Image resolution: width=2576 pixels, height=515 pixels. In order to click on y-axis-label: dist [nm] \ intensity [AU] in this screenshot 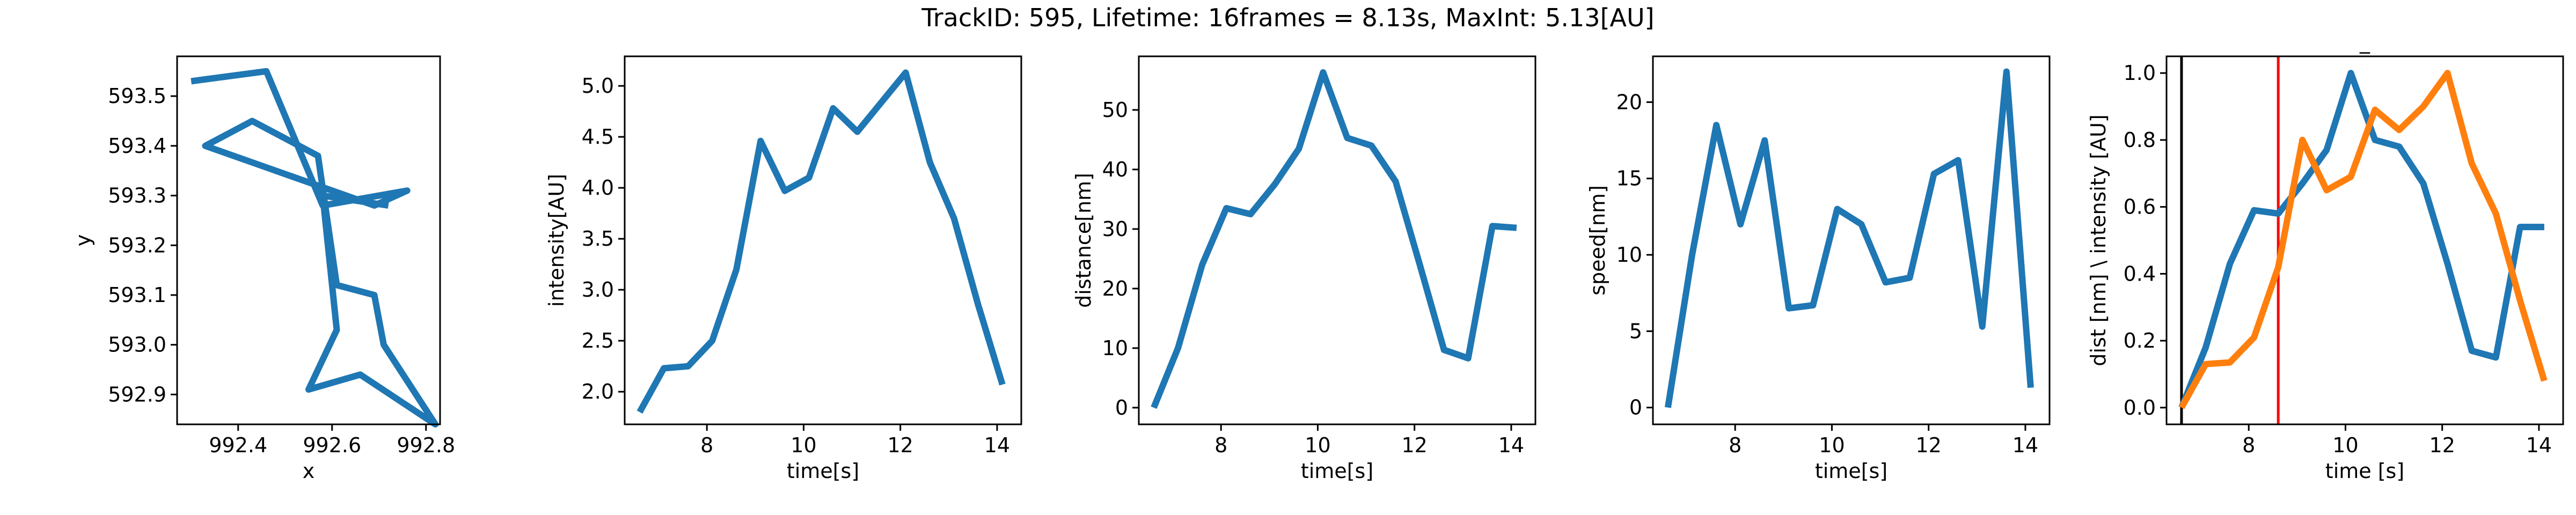, I will do `click(2098, 240)`.